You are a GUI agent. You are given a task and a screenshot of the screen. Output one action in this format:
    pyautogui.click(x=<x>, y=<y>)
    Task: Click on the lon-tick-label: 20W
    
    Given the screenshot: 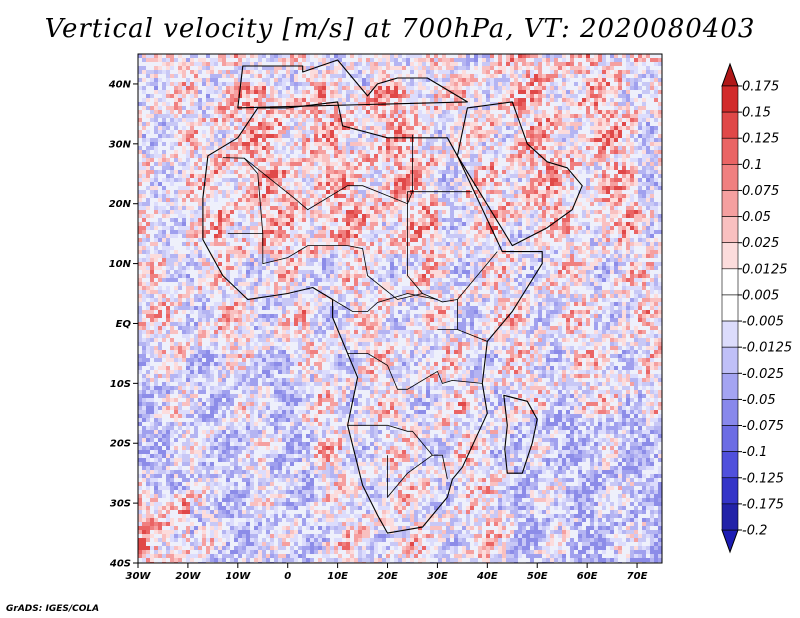 What is the action you would take?
    pyautogui.click(x=188, y=576)
    